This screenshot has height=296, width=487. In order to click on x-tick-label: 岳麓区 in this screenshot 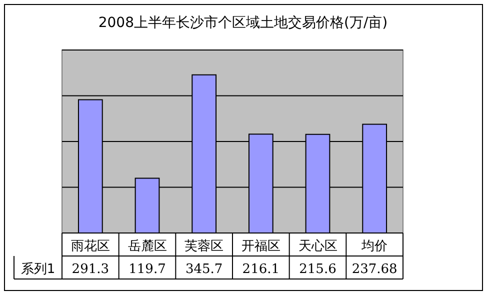, I will do `click(147, 246)`.